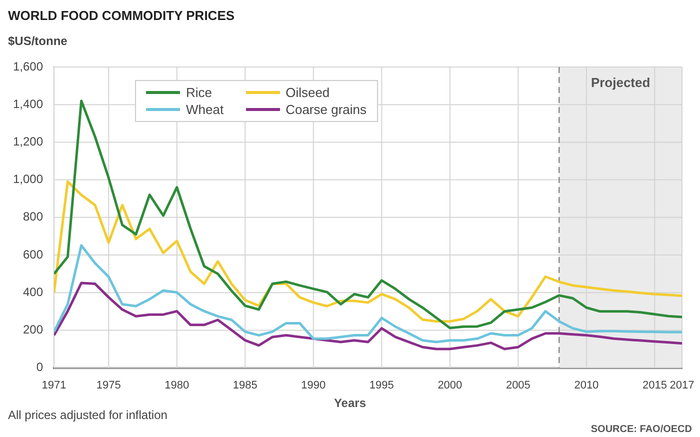 The image size is (700, 437). What do you see at coordinates (381, 385) in the screenshot?
I see `x-tick-label: 1995` at bounding box center [381, 385].